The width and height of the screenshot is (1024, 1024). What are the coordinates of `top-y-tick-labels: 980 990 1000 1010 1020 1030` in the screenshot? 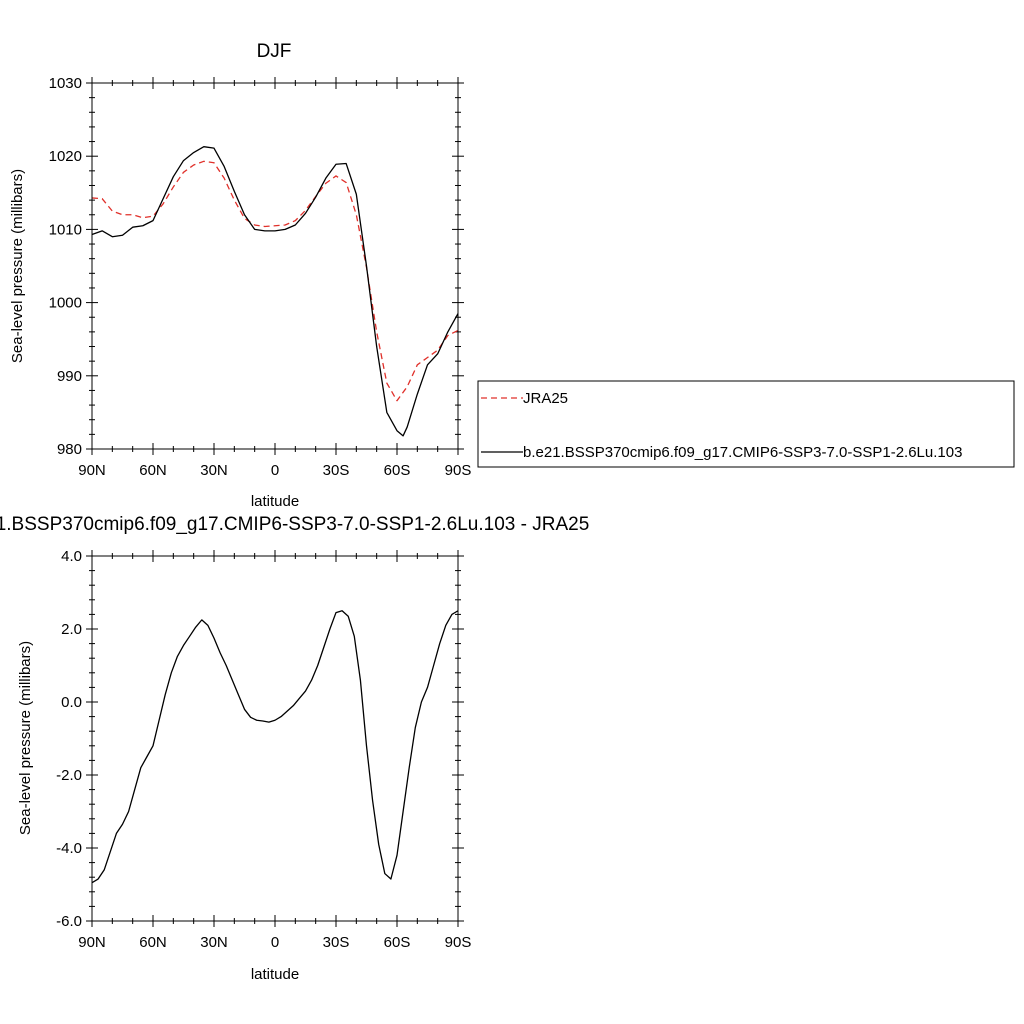 It's located at (65, 266).